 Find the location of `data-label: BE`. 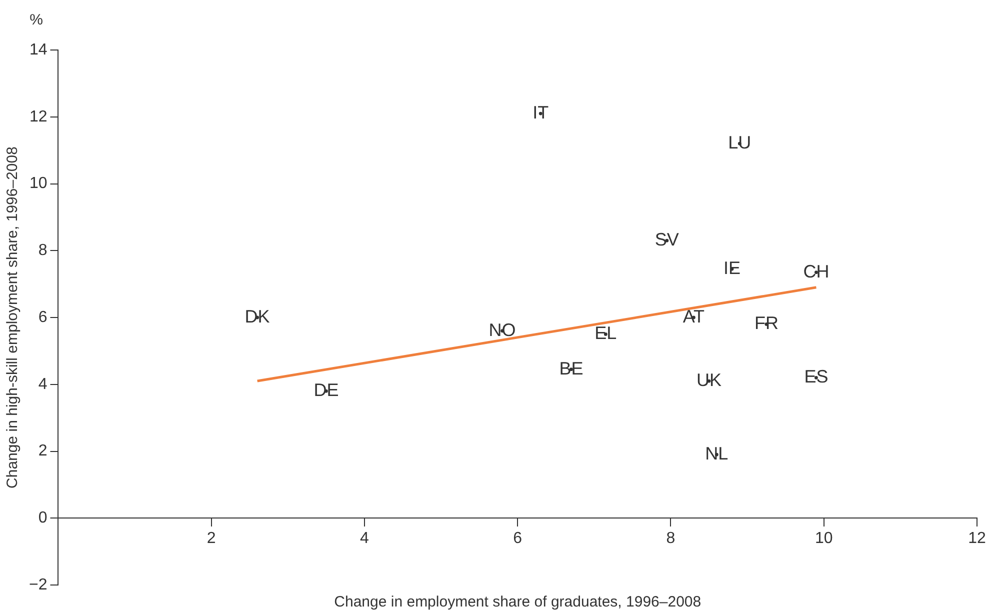

data-label: BE is located at coordinates (571, 368).